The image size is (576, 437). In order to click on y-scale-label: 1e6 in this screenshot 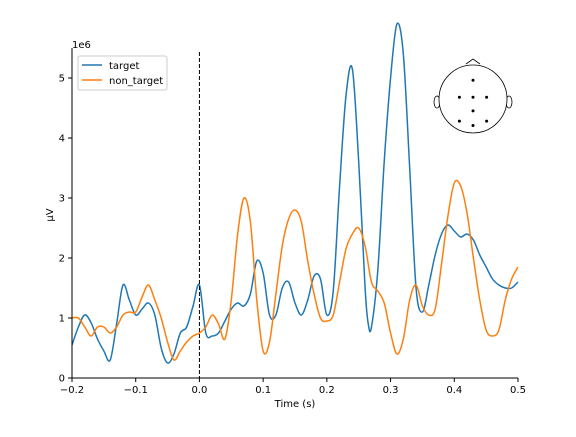, I will do `click(81, 45)`.